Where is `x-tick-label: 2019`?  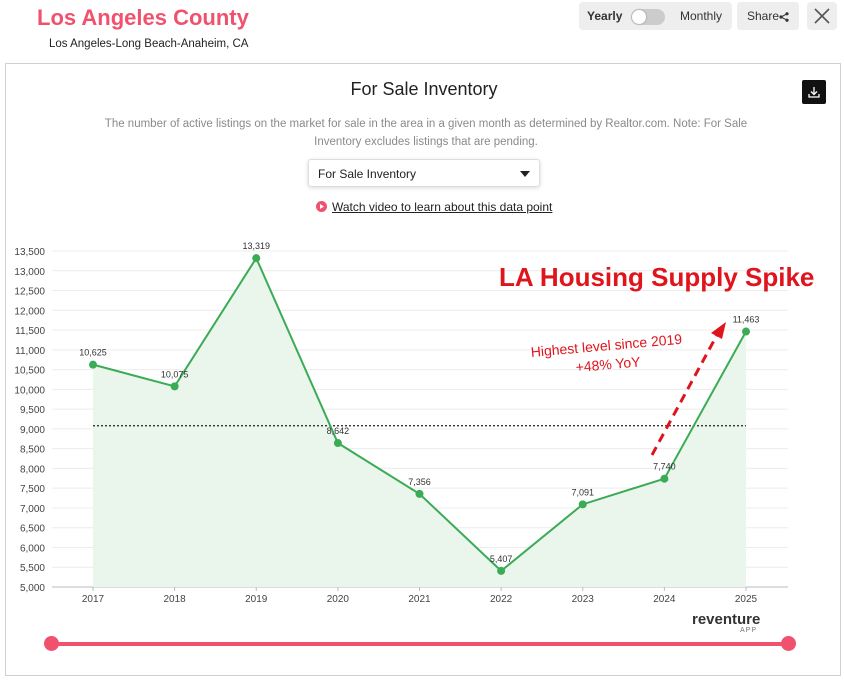 x-tick-label: 2019 is located at coordinates (256, 599).